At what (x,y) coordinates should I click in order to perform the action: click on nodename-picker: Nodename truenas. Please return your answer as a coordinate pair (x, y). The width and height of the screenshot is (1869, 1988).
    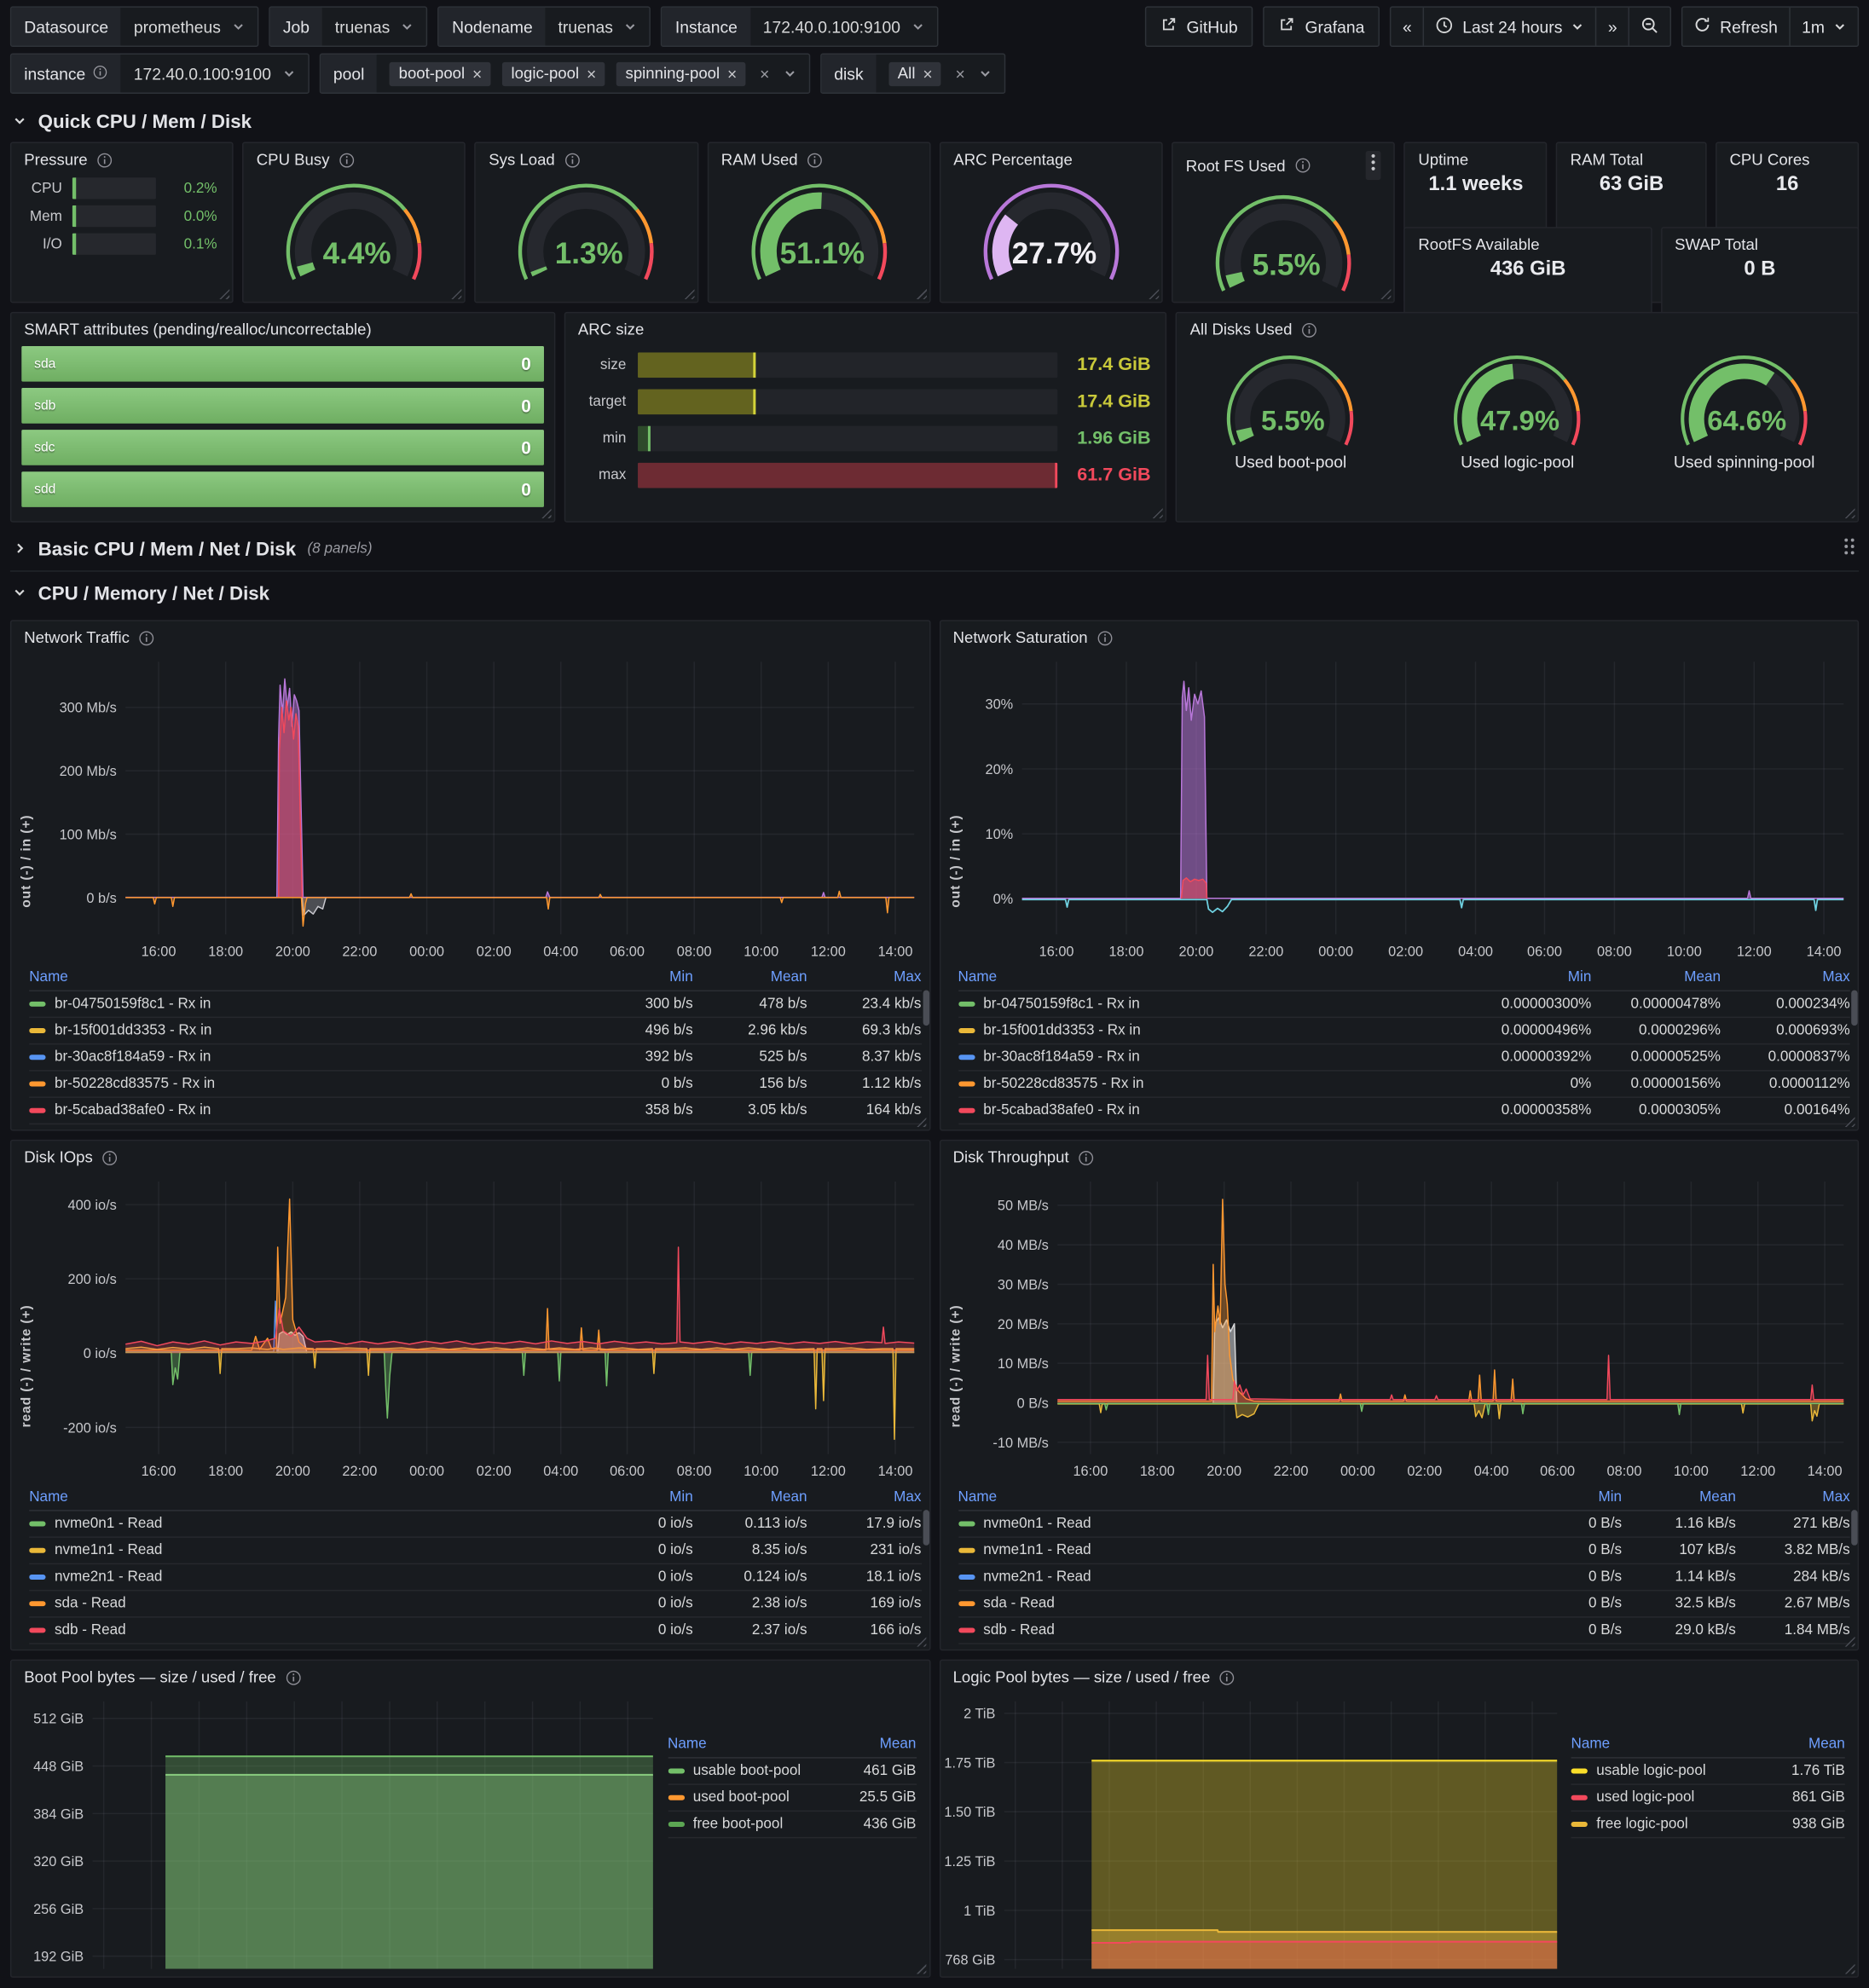
    Looking at the image, I should click on (544, 27).